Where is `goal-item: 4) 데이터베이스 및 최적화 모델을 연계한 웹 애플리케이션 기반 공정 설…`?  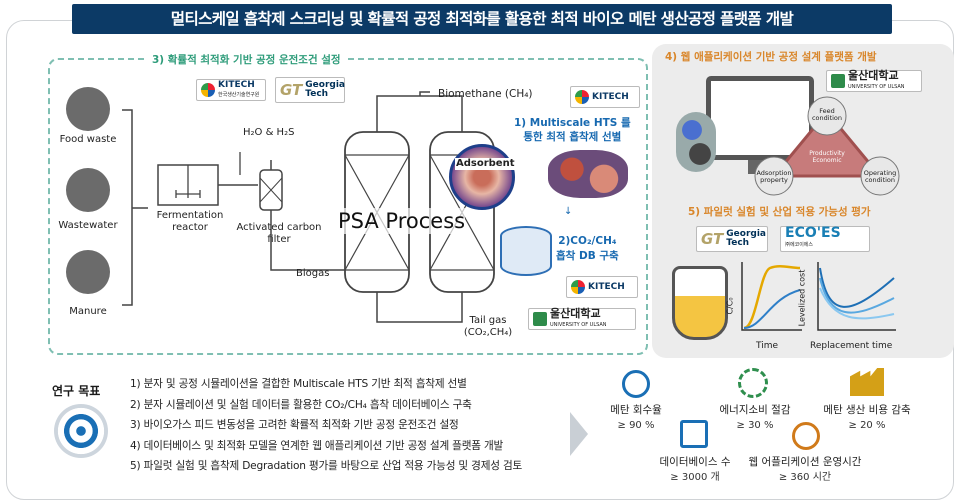
goal-item: 4) 데이터베이스 및 최적화 모델을 연계한 웹 애플리케이션 기반 공정 설… is located at coordinates (317, 445).